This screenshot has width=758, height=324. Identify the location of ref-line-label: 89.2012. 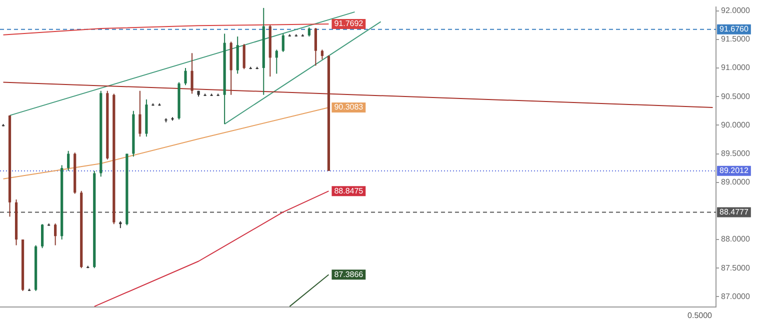
(734, 171).